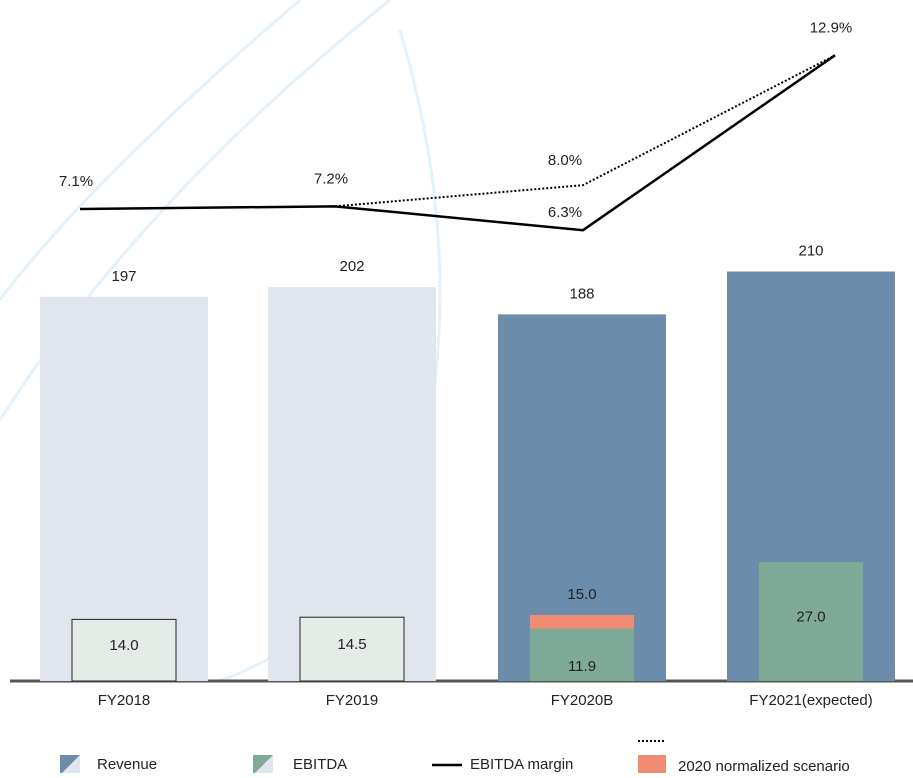 Image resolution: width=913 pixels, height=778 pixels. What do you see at coordinates (352, 700) in the screenshot?
I see `x-tick-label: FY2019` at bounding box center [352, 700].